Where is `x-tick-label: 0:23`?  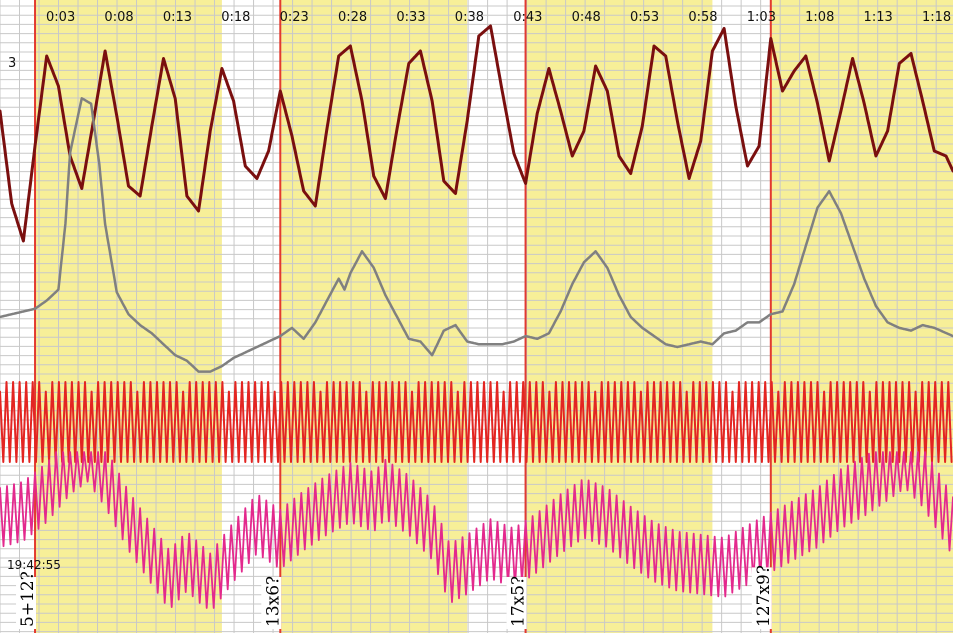
x-tick-label: 0:23 is located at coordinates (294, 17).